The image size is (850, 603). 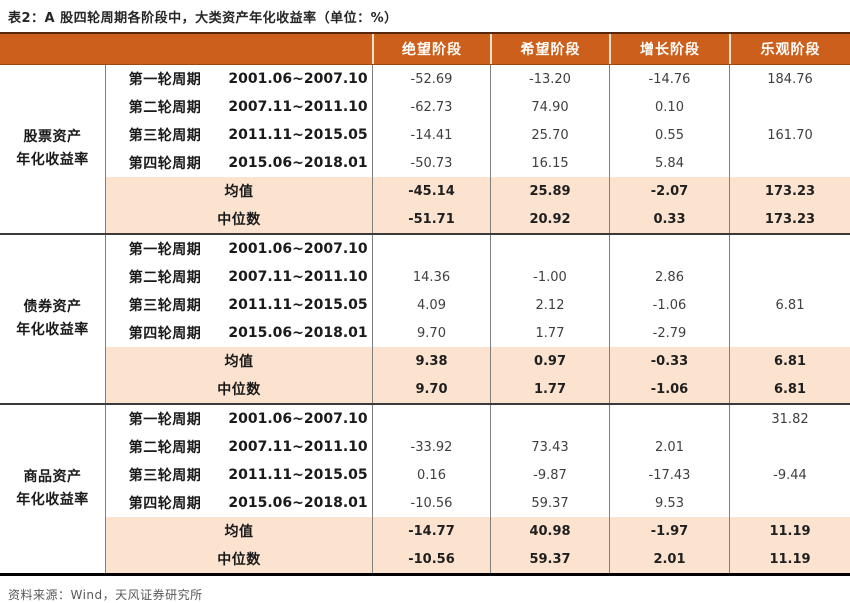 What do you see at coordinates (789, 135) in the screenshot?
I see `value-cell: 161.70` at bounding box center [789, 135].